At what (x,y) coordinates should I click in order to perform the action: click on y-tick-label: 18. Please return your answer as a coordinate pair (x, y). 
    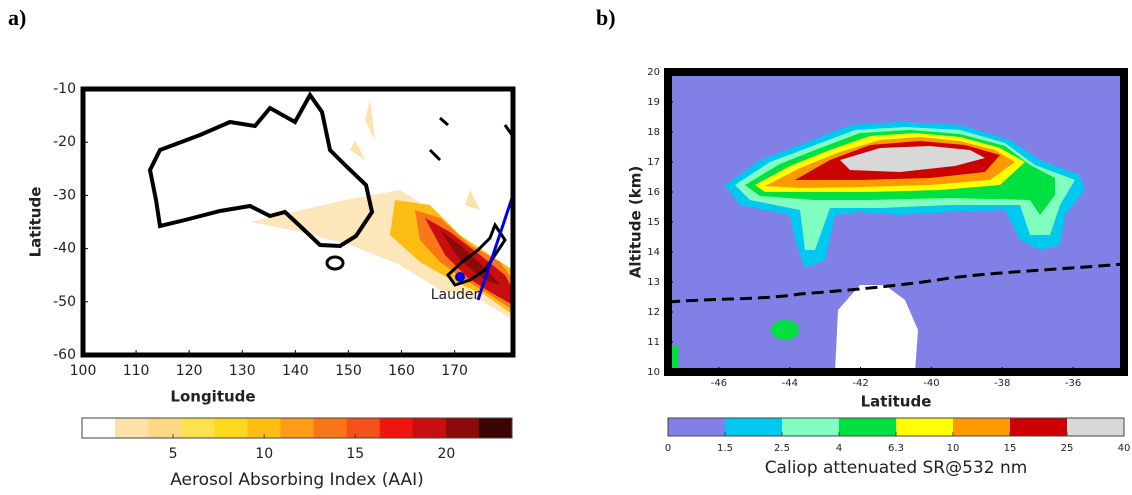
    Looking at the image, I should click on (653, 132).